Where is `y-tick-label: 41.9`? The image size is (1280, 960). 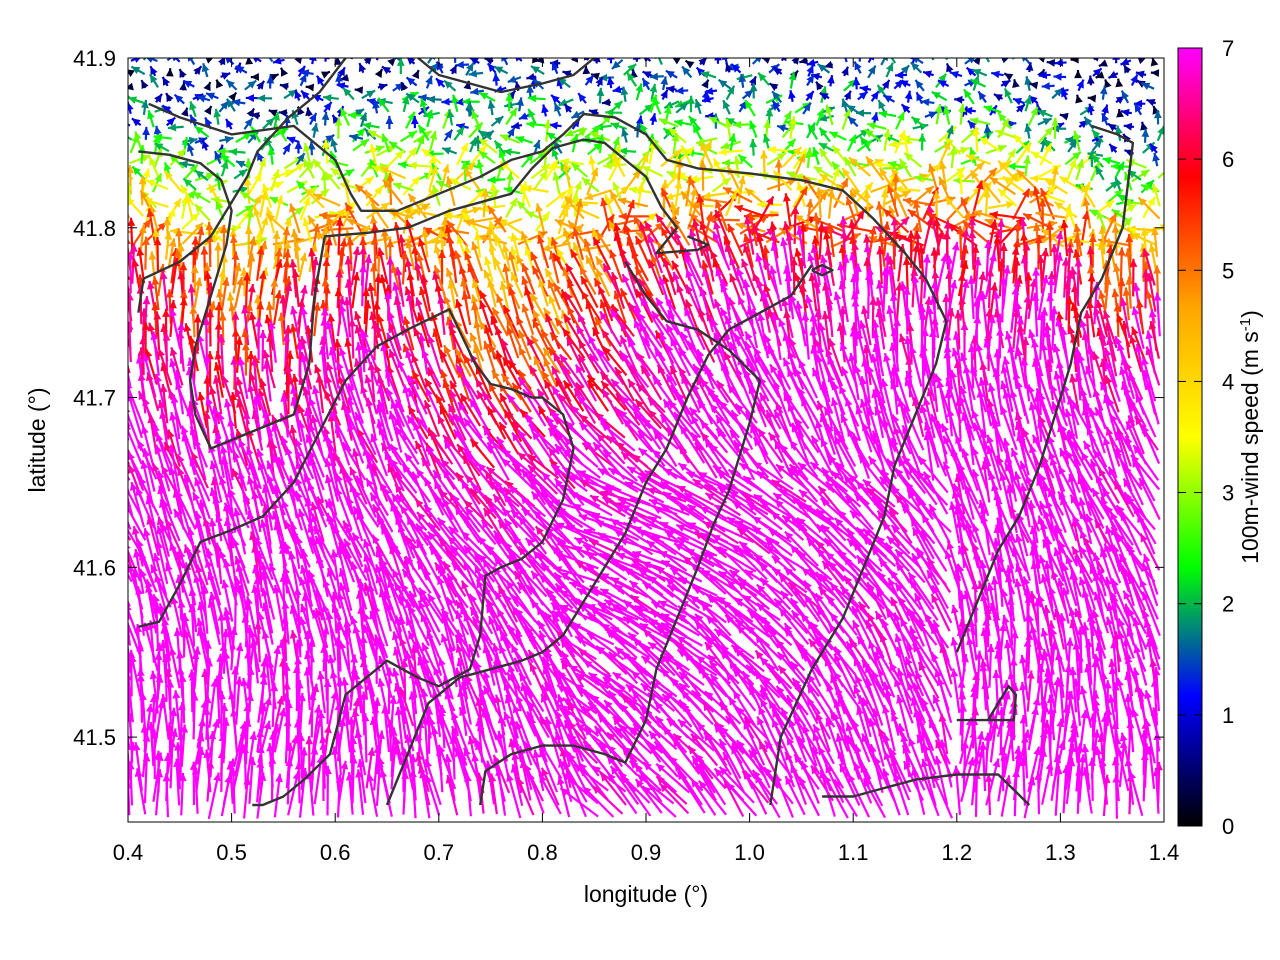
y-tick-label: 41.9 is located at coordinates (94, 58).